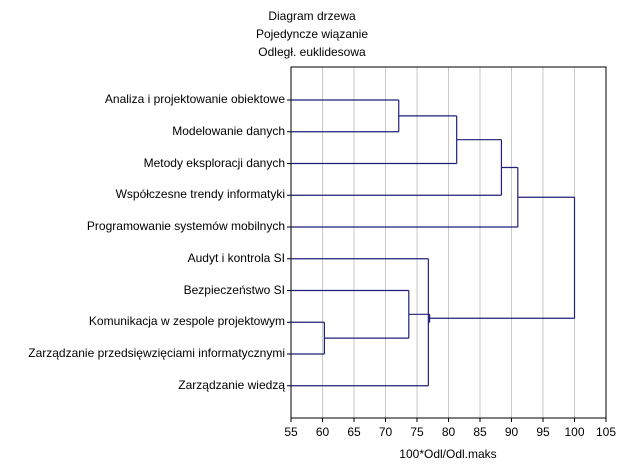 The width and height of the screenshot is (624, 468). What do you see at coordinates (480, 432) in the screenshot?
I see `x-tick-label: 85` at bounding box center [480, 432].